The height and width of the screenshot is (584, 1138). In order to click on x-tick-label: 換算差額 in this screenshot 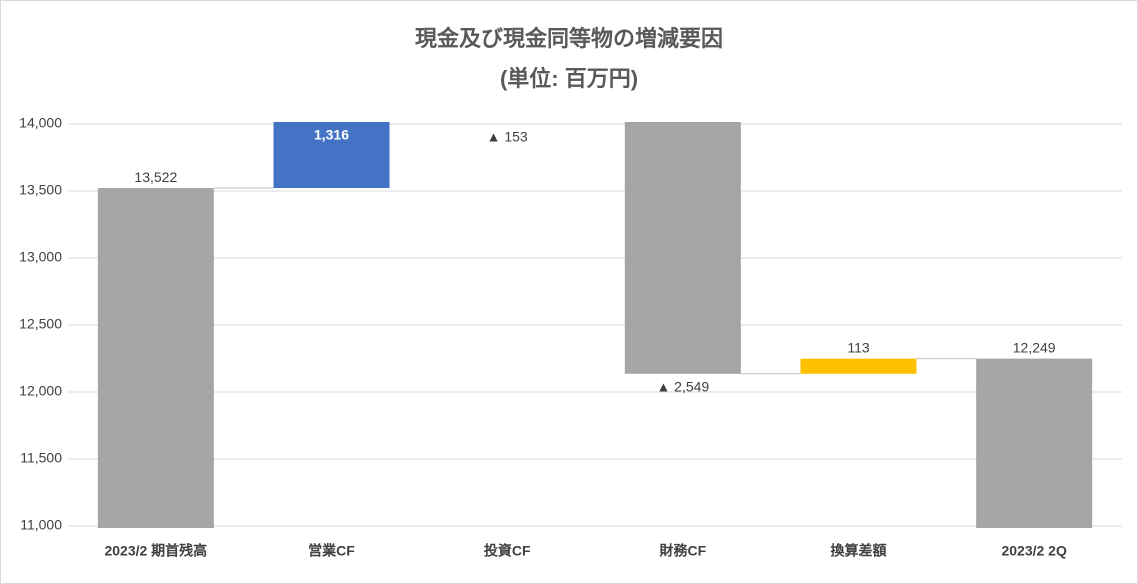, I will do `click(859, 551)`.